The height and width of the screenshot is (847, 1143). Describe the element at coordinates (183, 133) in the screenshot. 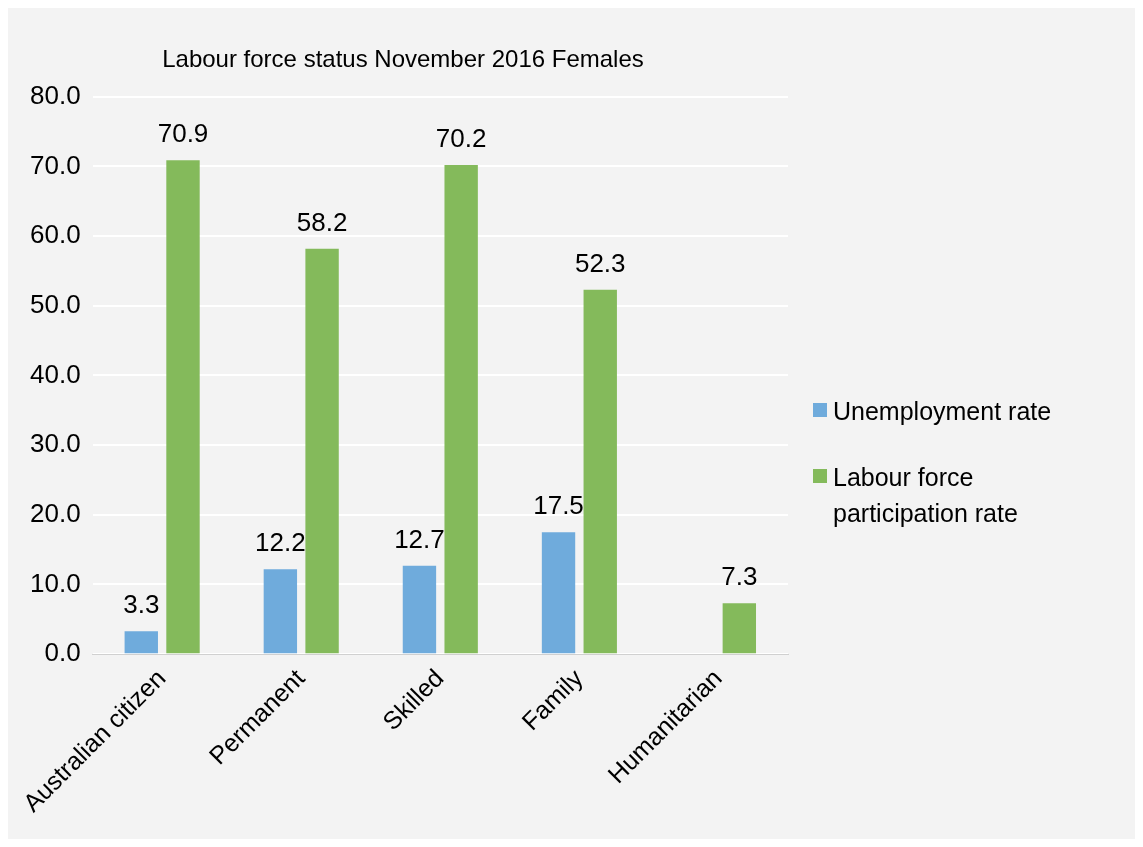

I see `data-label: 70.9` at that location.